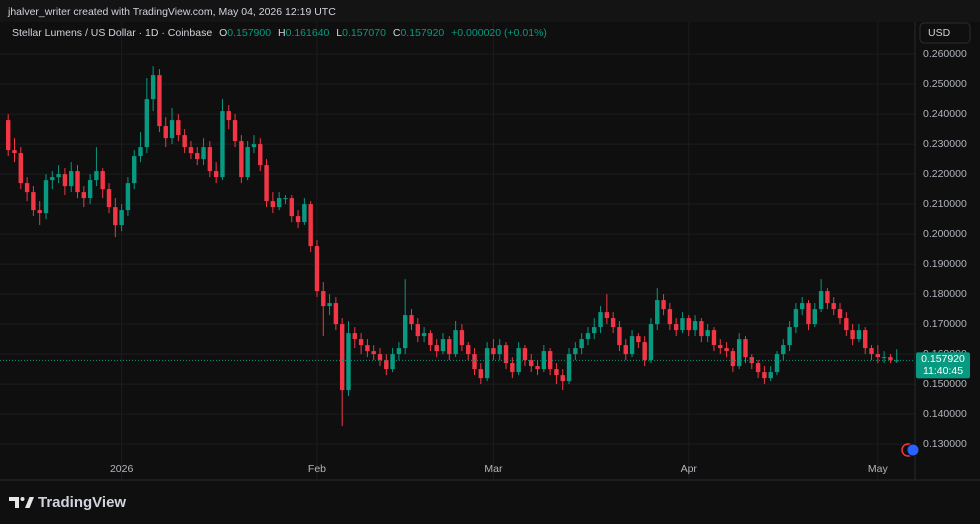 The width and height of the screenshot is (980, 524). What do you see at coordinates (945, 384) in the screenshot?
I see `y-tick-label: 0.150000` at bounding box center [945, 384].